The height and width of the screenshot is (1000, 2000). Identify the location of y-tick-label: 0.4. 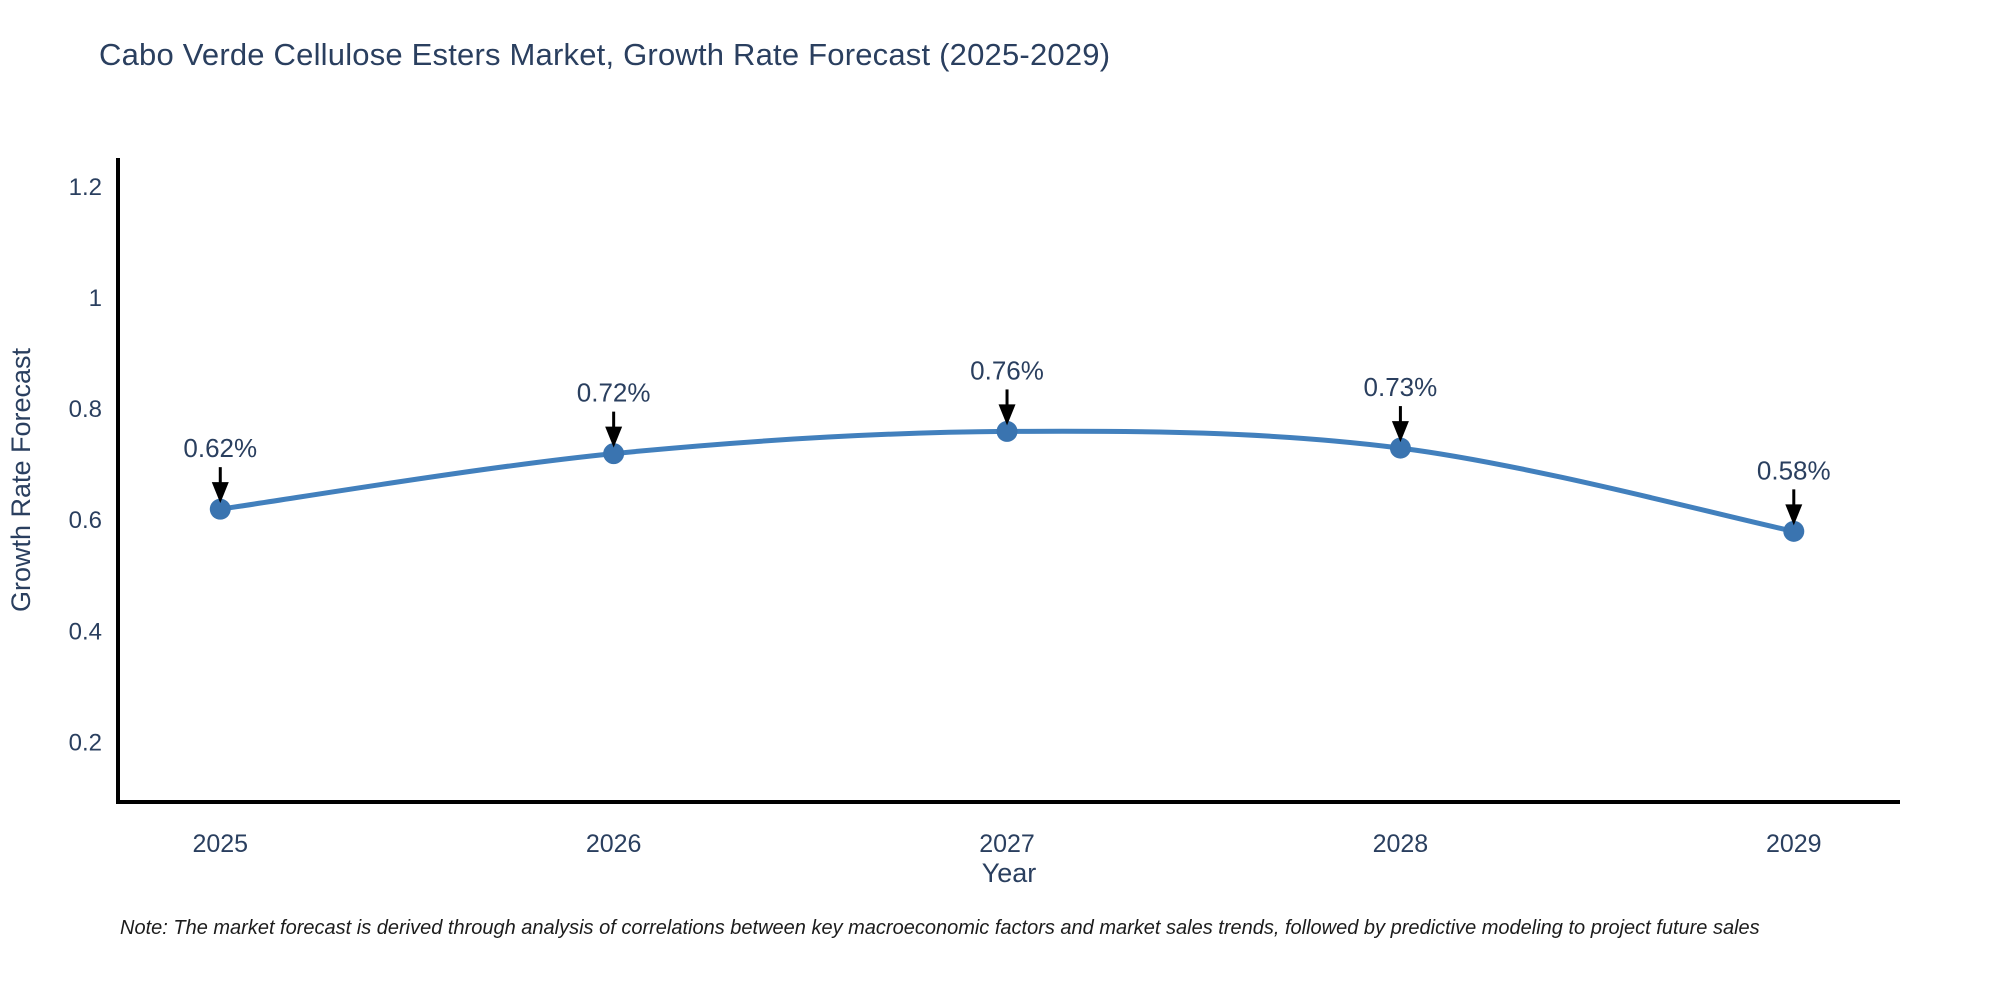
(85, 631).